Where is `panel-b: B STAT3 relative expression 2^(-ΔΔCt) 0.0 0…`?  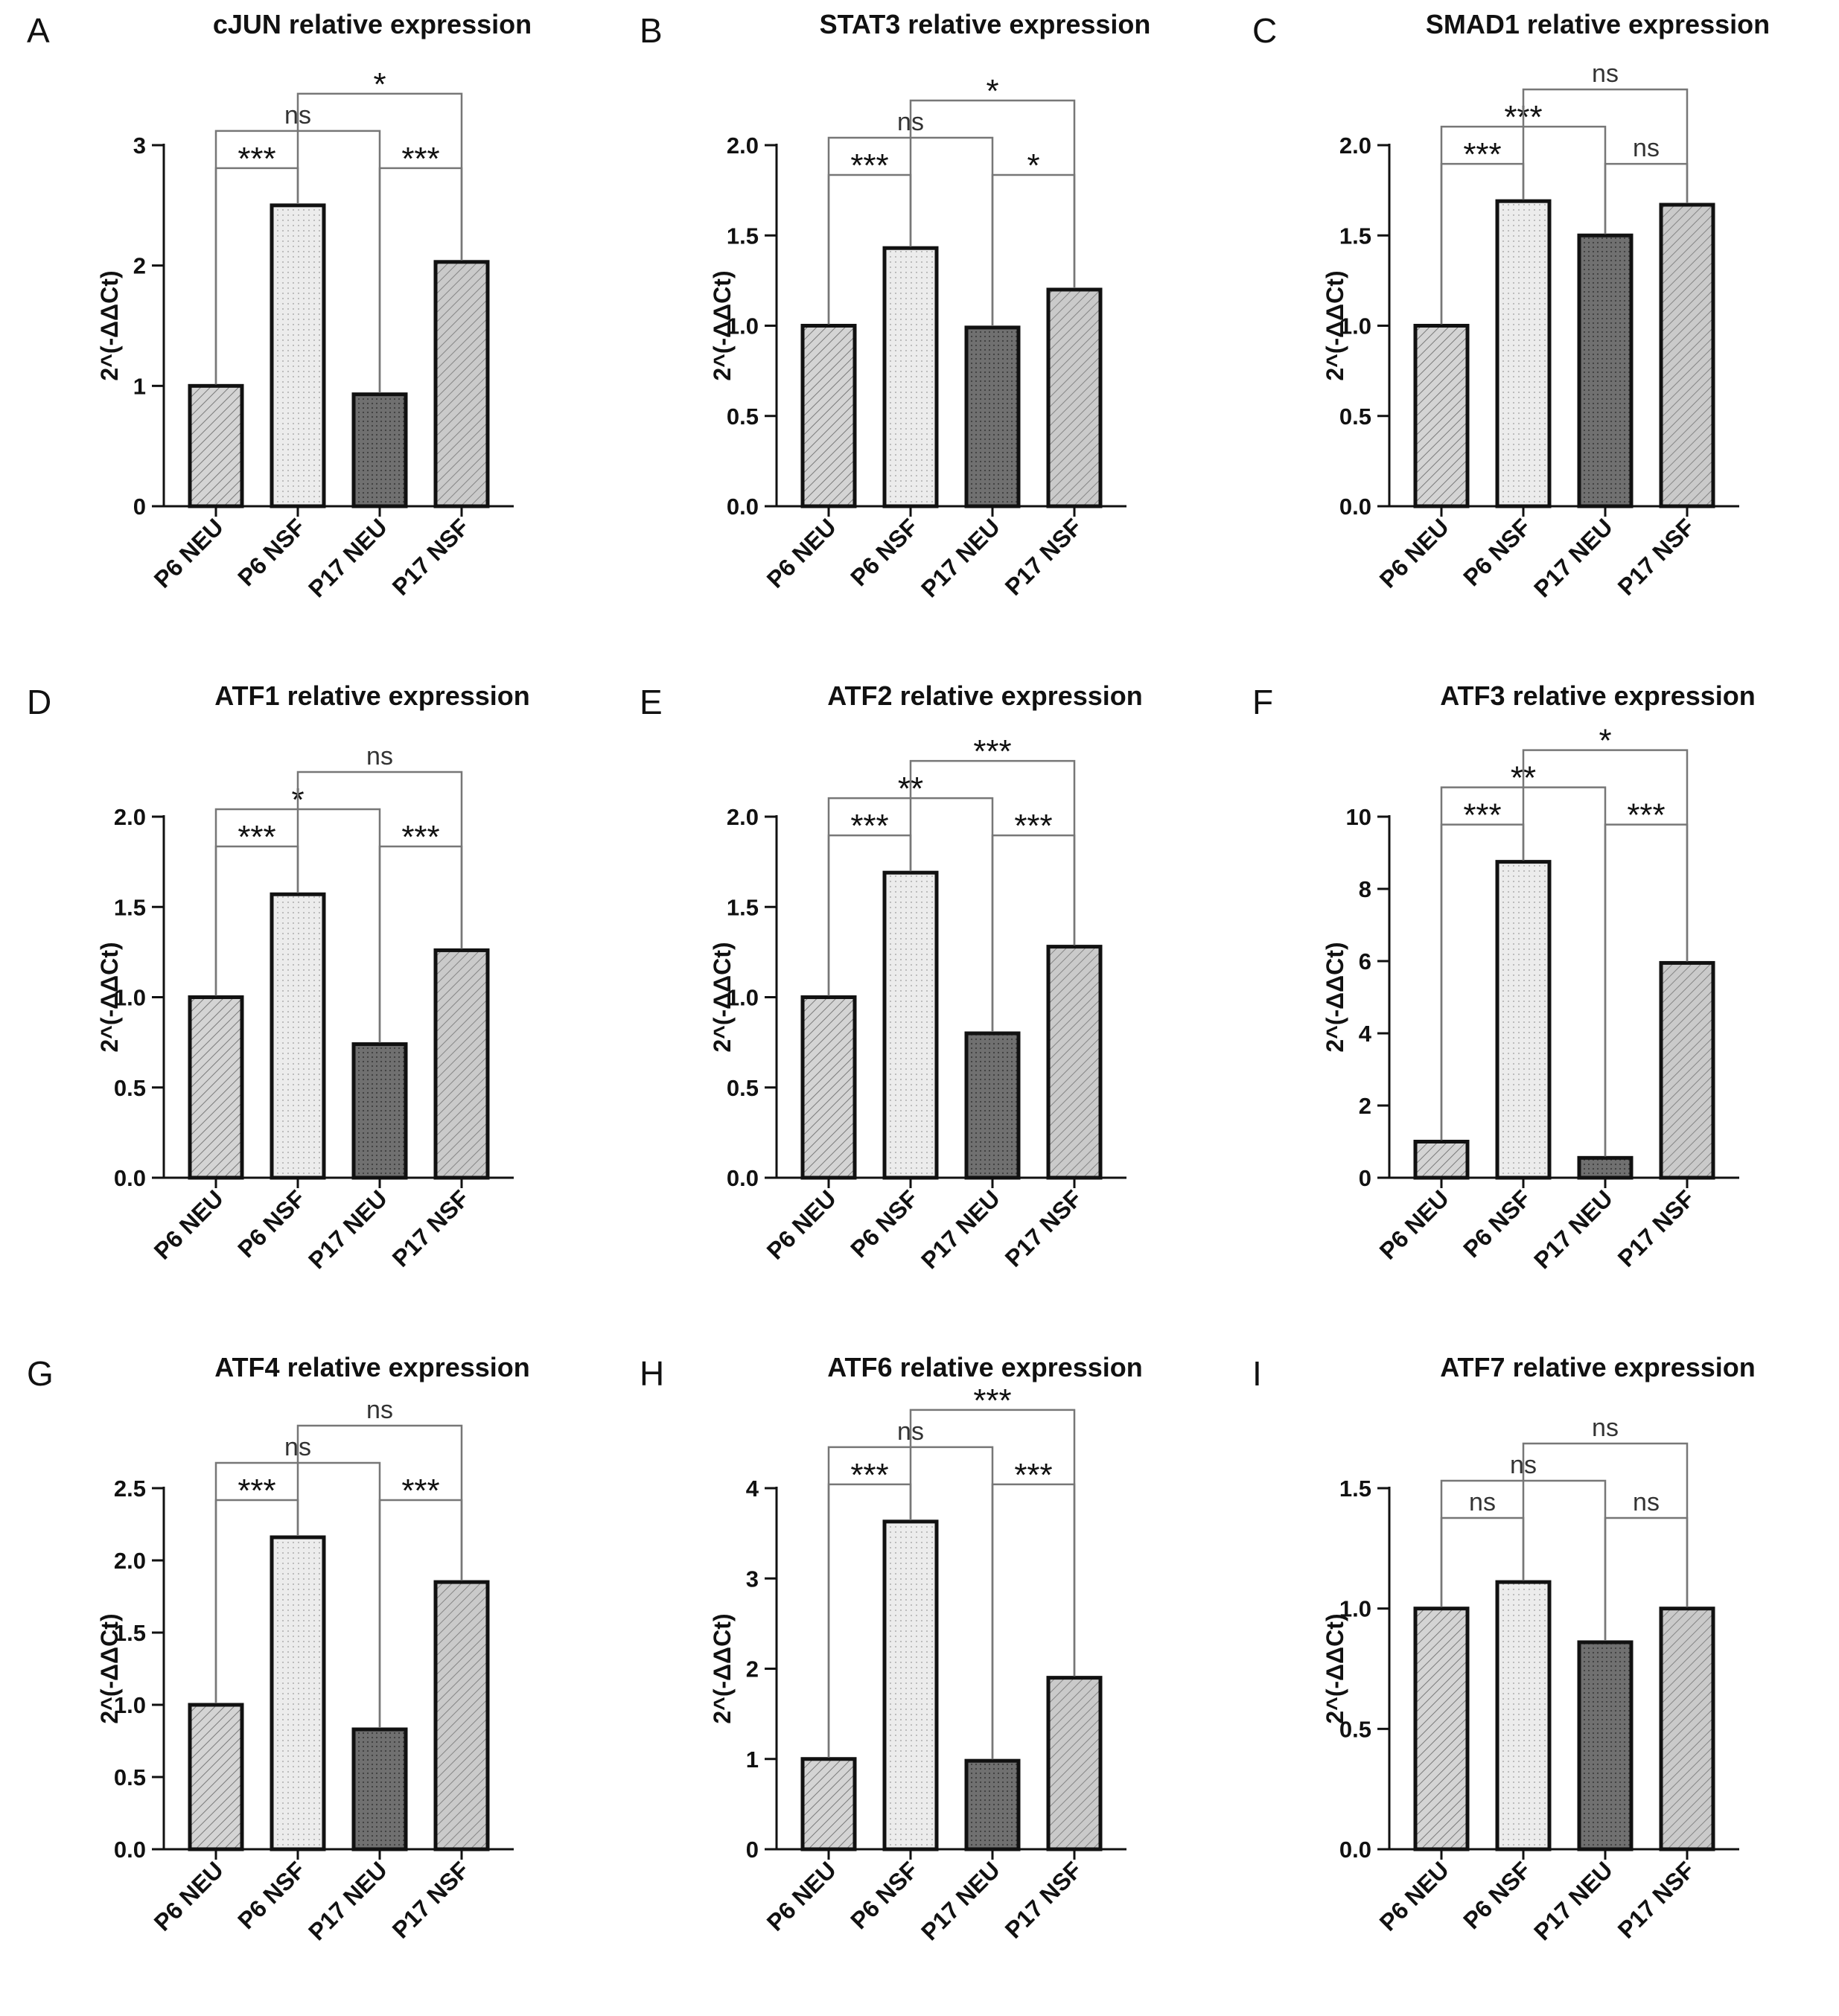
panel-b: B STAT3 relative expression 2^(-ΔΔCt) 0.0 0… is located at coordinates (919, 336).